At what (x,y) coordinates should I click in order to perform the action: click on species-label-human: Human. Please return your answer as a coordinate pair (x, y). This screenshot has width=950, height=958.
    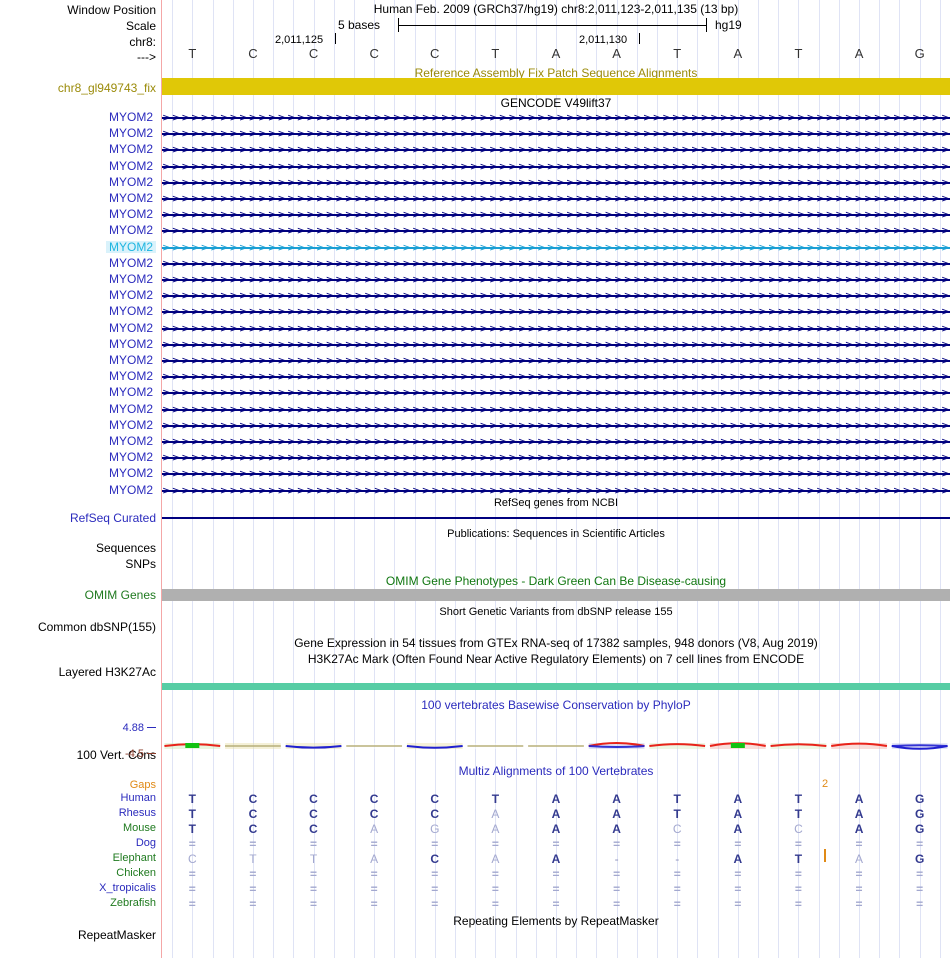
    Looking at the image, I should click on (138, 798).